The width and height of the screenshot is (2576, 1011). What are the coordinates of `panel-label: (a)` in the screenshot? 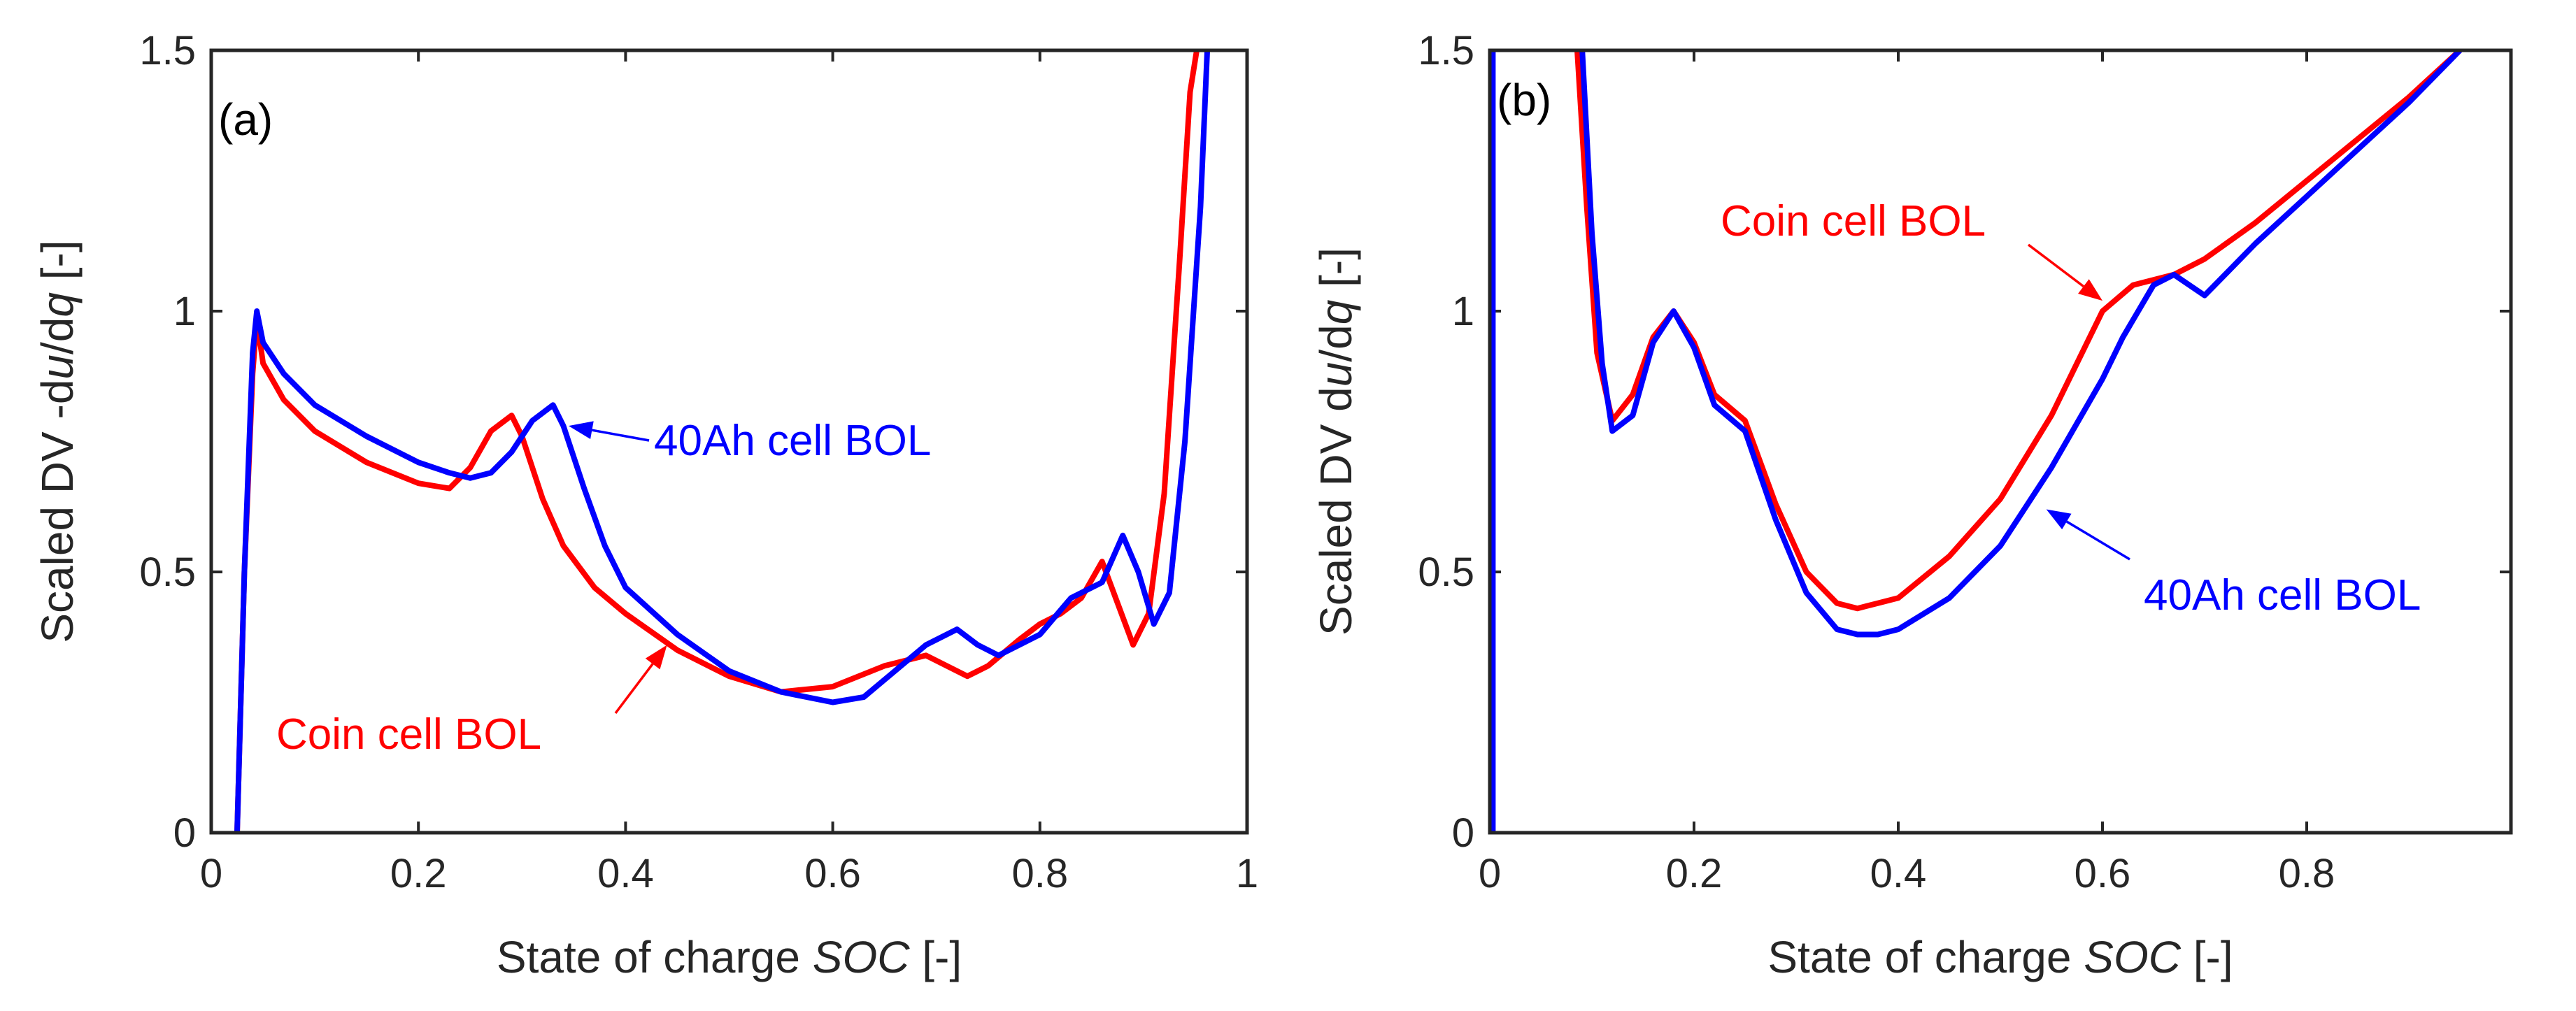 It's located at (245, 119).